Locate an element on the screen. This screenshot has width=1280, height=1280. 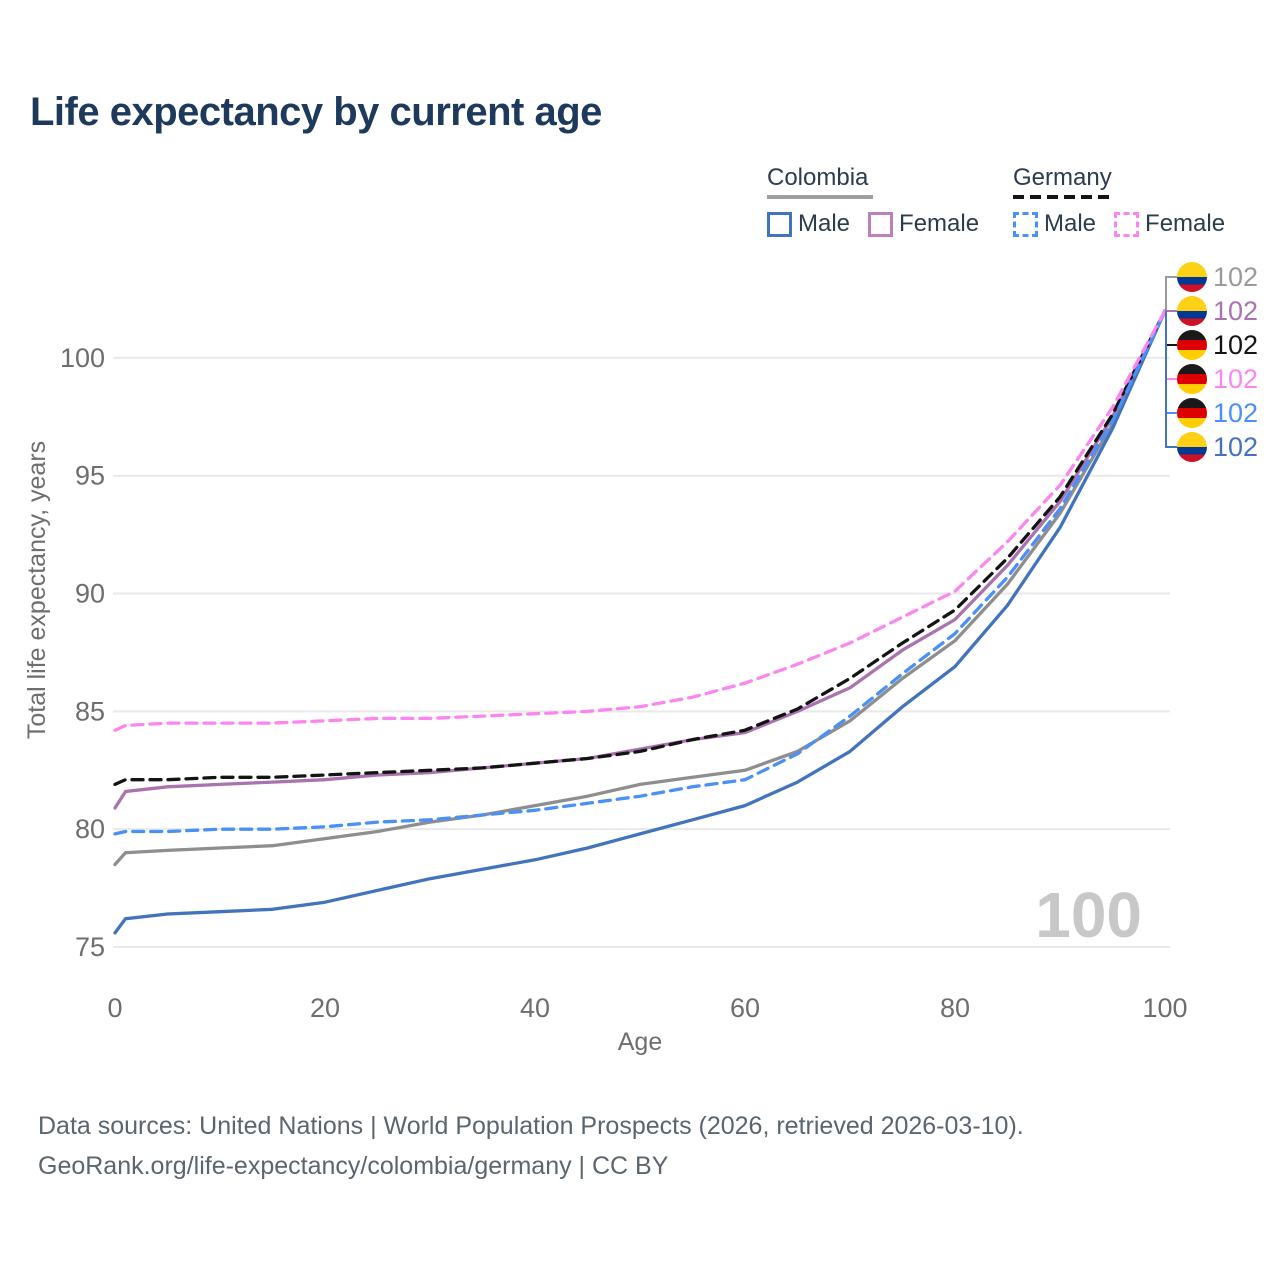
legend-group-colombia: Colombia Male Female is located at coordinates (873, 201).